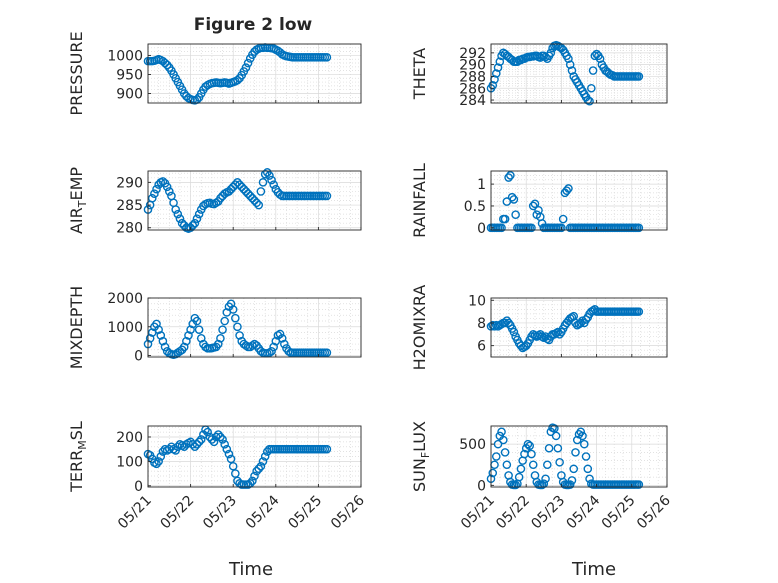  I want to click on y-axis-label-part: EMP, so click(76, 184).